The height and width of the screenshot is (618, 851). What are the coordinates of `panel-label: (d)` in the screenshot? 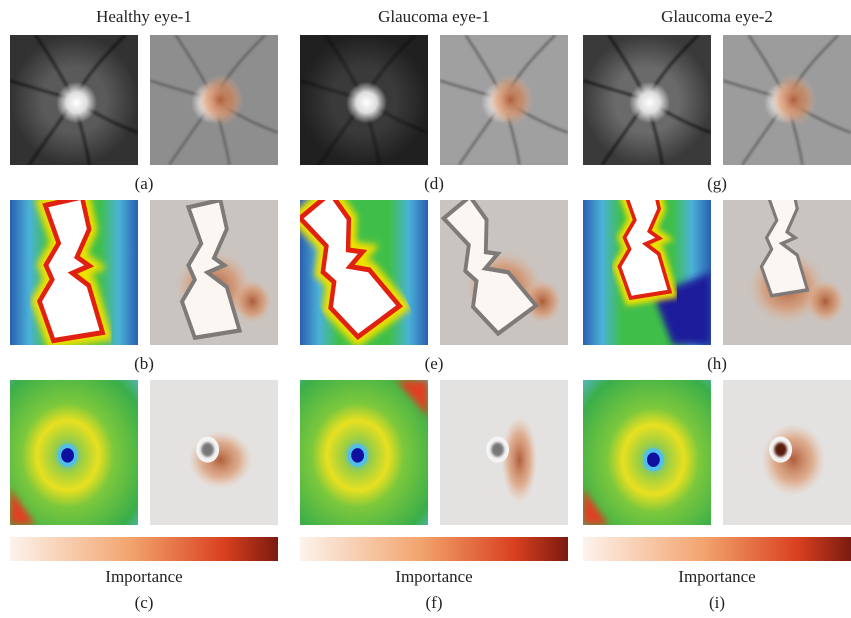 It's located at (434, 183).